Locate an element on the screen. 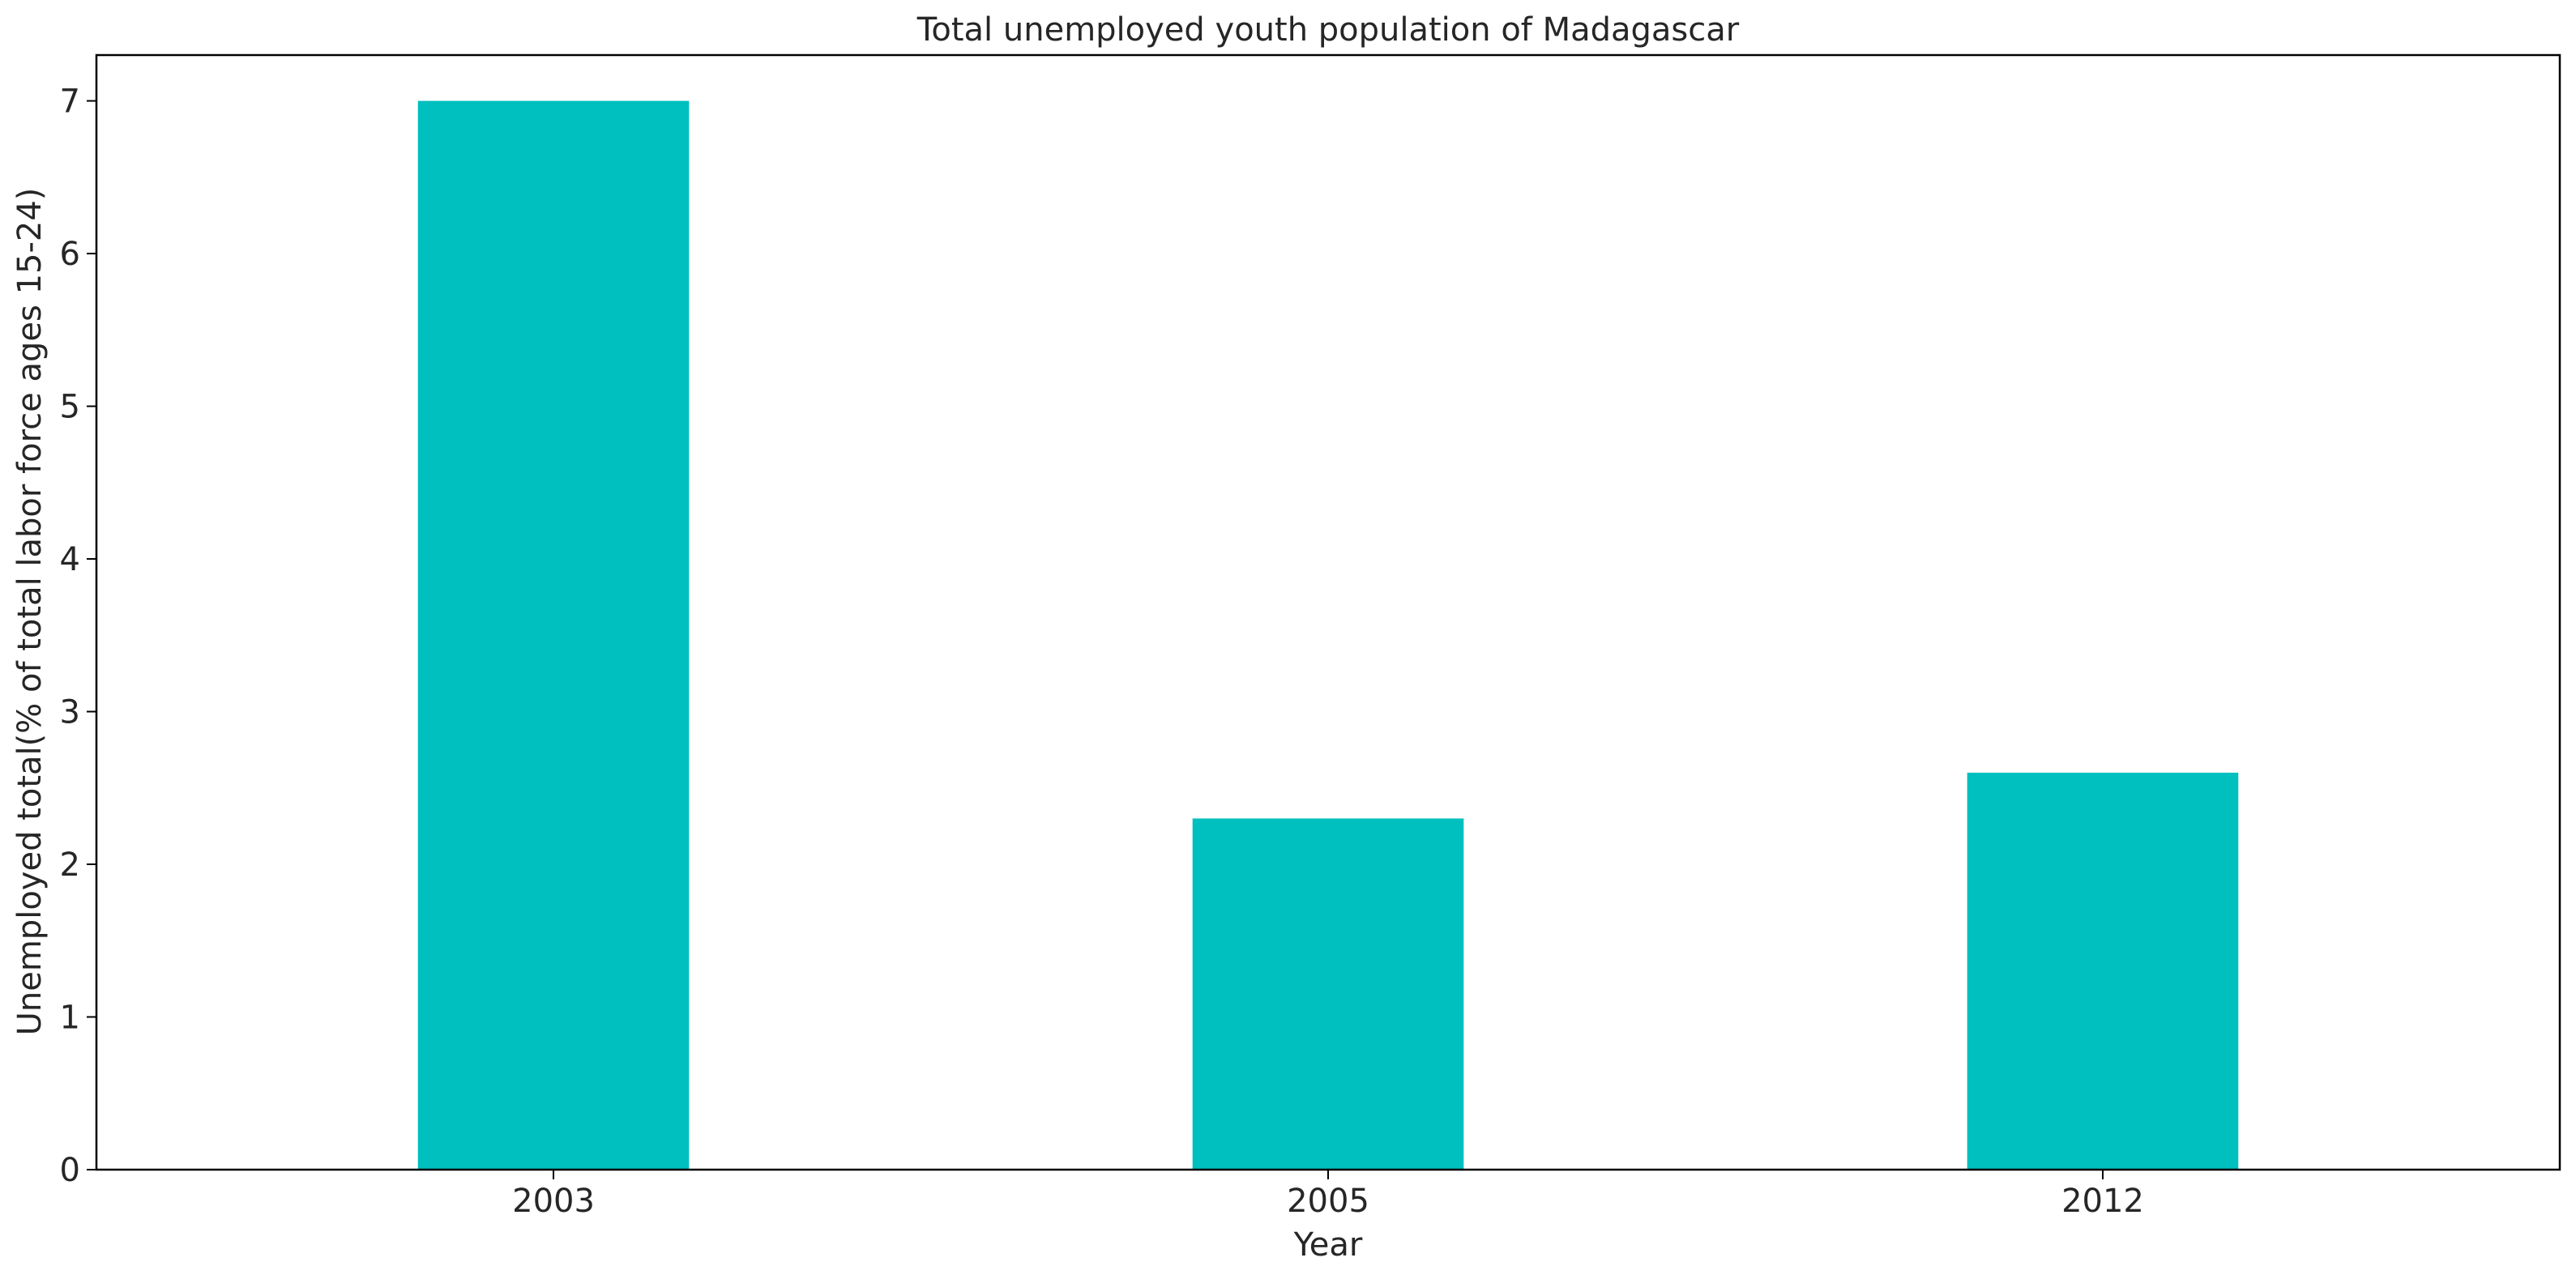 This screenshot has height=1279, width=2576. y-tick-label: 6 is located at coordinates (70, 254).